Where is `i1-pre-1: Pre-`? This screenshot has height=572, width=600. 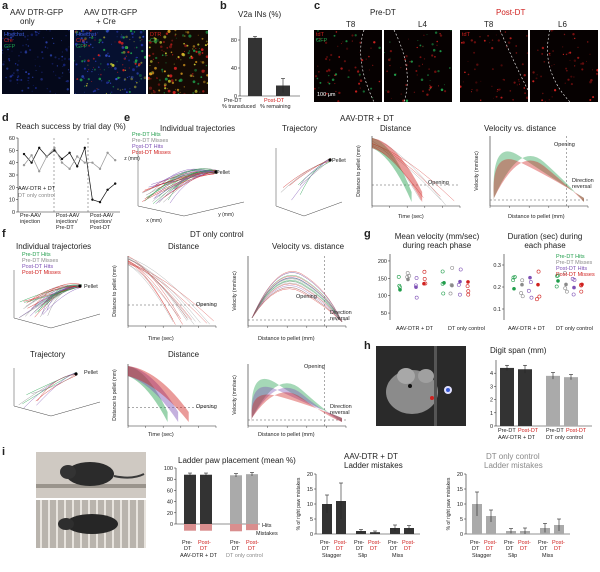 i1-pre-1: Pre- is located at coordinates (235, 543).